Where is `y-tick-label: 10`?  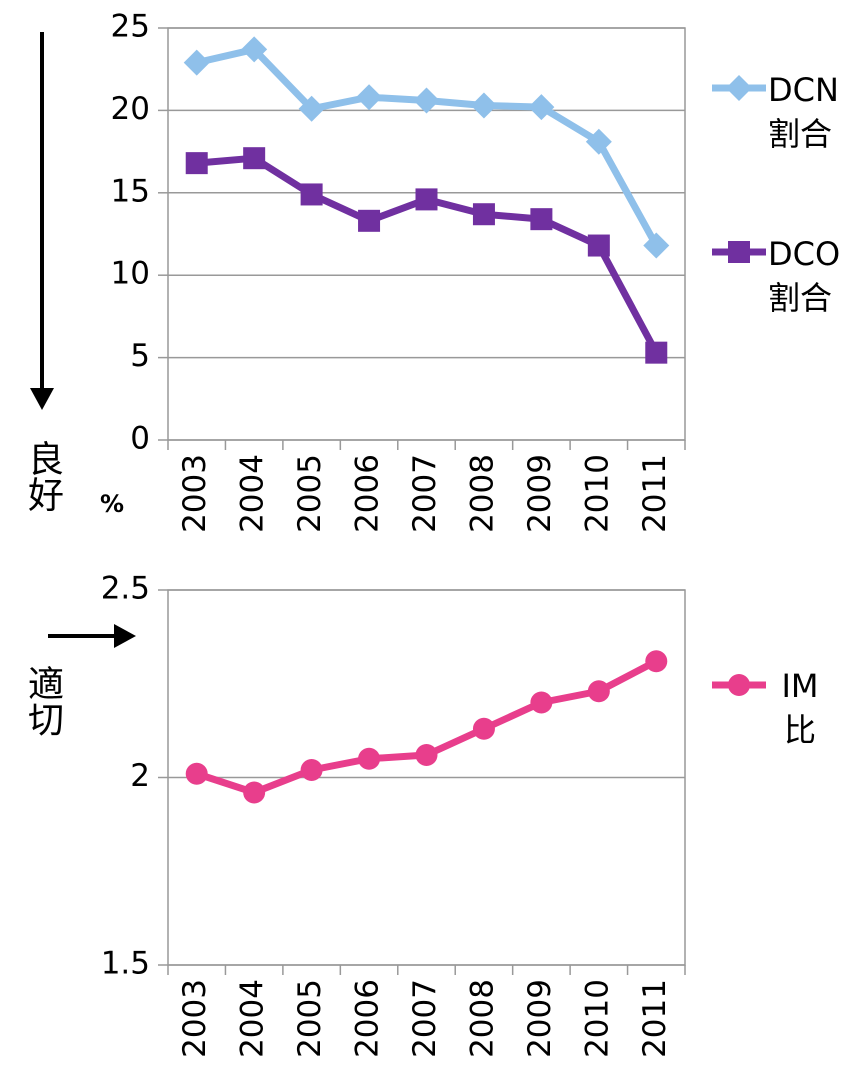 y-tick-label: 10 is located at coordinates (130, 274).